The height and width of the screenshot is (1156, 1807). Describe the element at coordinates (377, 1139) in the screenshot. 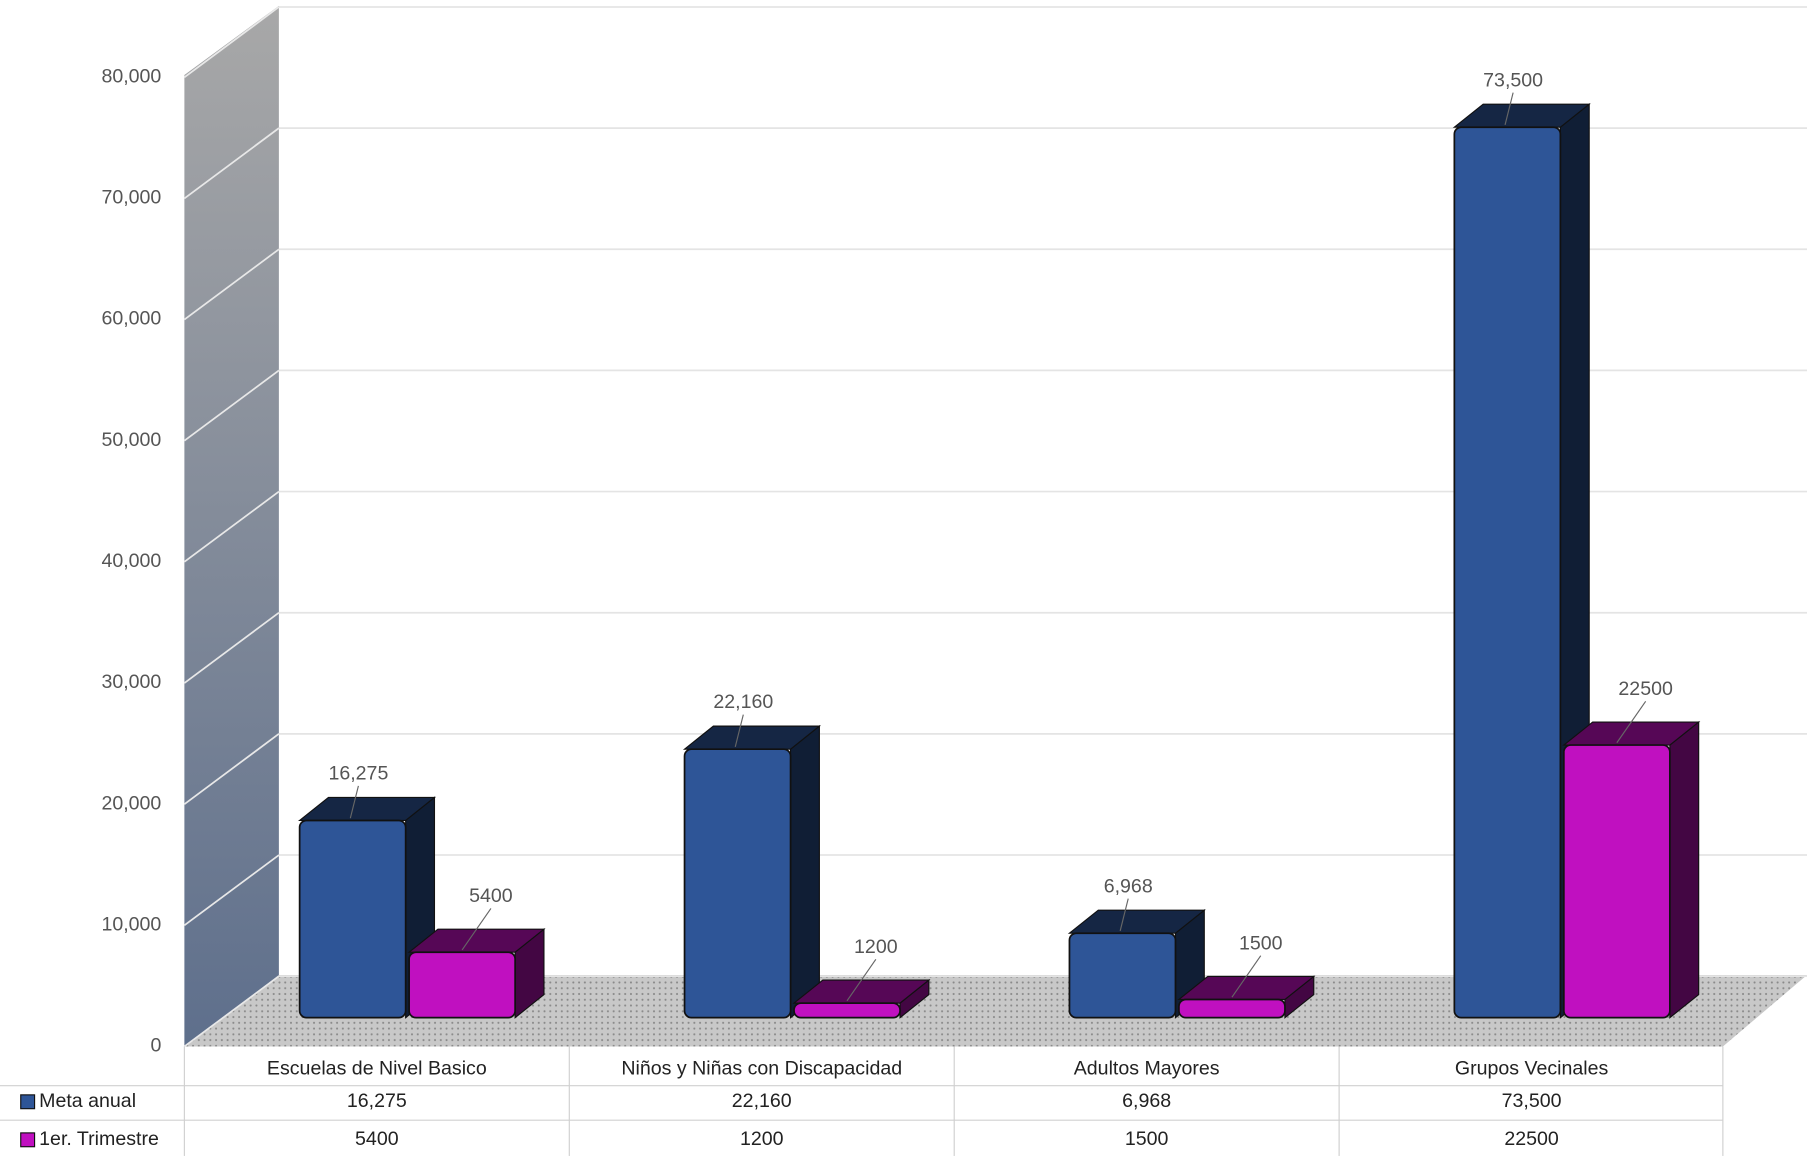

I see `table-value: 5400` at that location.